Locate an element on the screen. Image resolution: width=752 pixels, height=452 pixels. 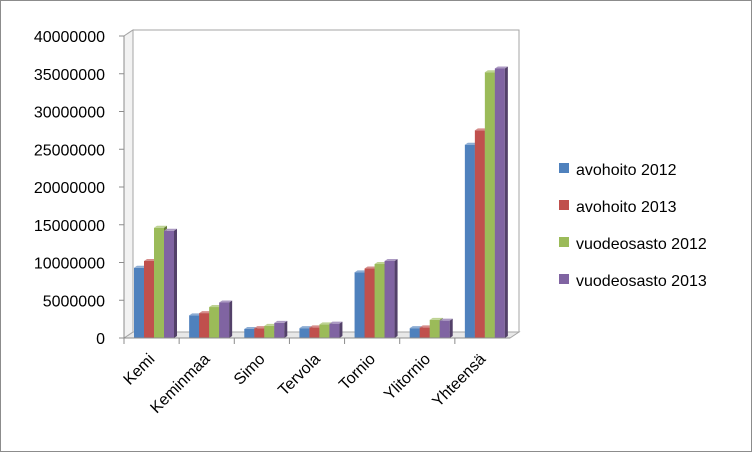
legend-label: vuodeosasto 2012 is located at coordinates (641, 244).